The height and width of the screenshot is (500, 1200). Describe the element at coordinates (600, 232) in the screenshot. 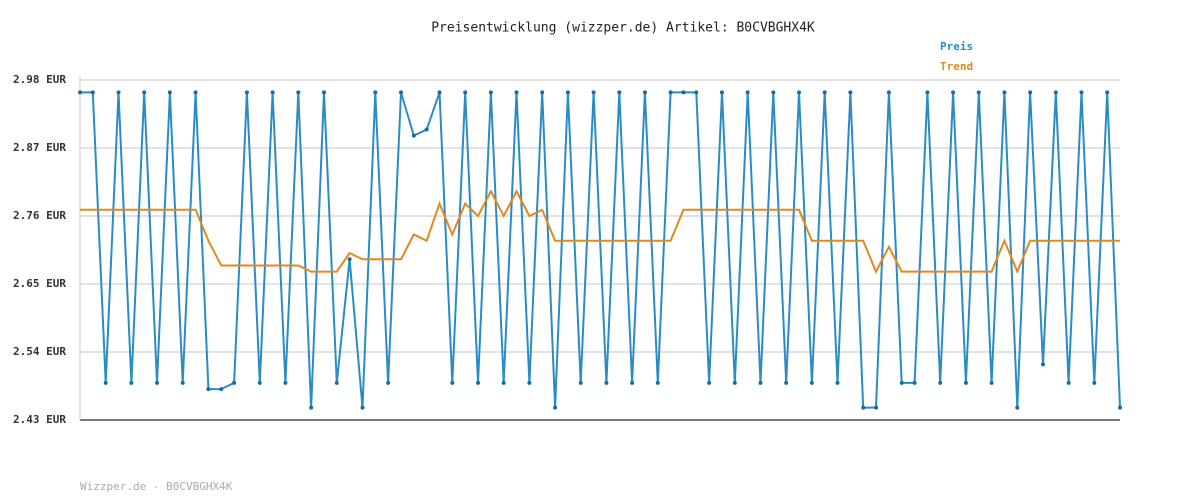

I see `line-trend` at that location.